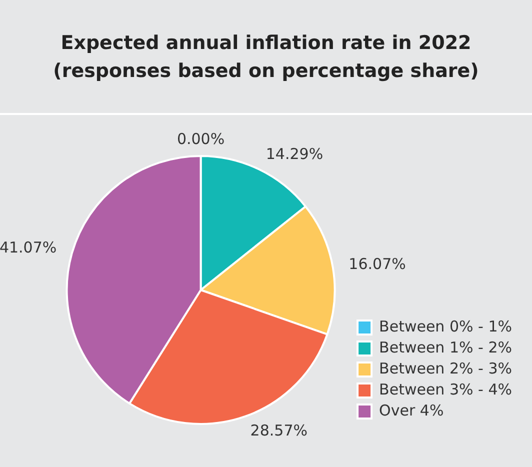 The height and width of the screenshot is (467, 532). I want to click on legend-label: Between 3% - 4%, so click(445, 389).